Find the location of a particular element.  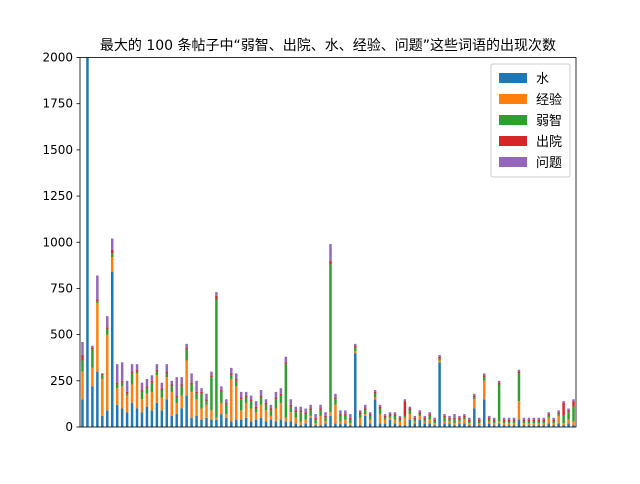

bar-segment-弱智-36 is located at coordinates (256, 410).